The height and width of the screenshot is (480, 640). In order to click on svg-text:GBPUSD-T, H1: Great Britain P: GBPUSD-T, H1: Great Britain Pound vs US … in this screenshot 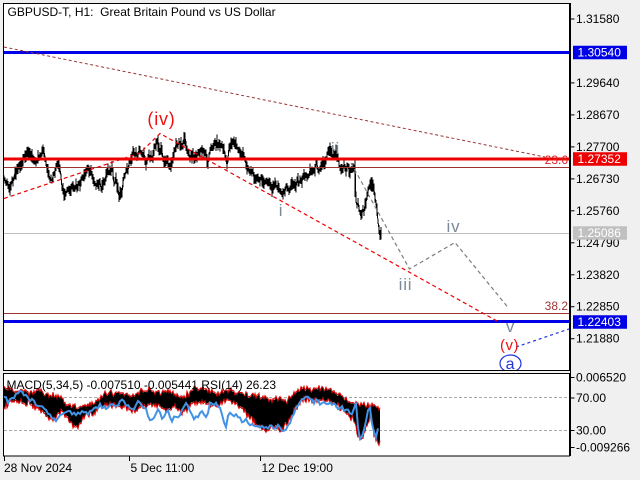, I will do `click(142, 12)`.